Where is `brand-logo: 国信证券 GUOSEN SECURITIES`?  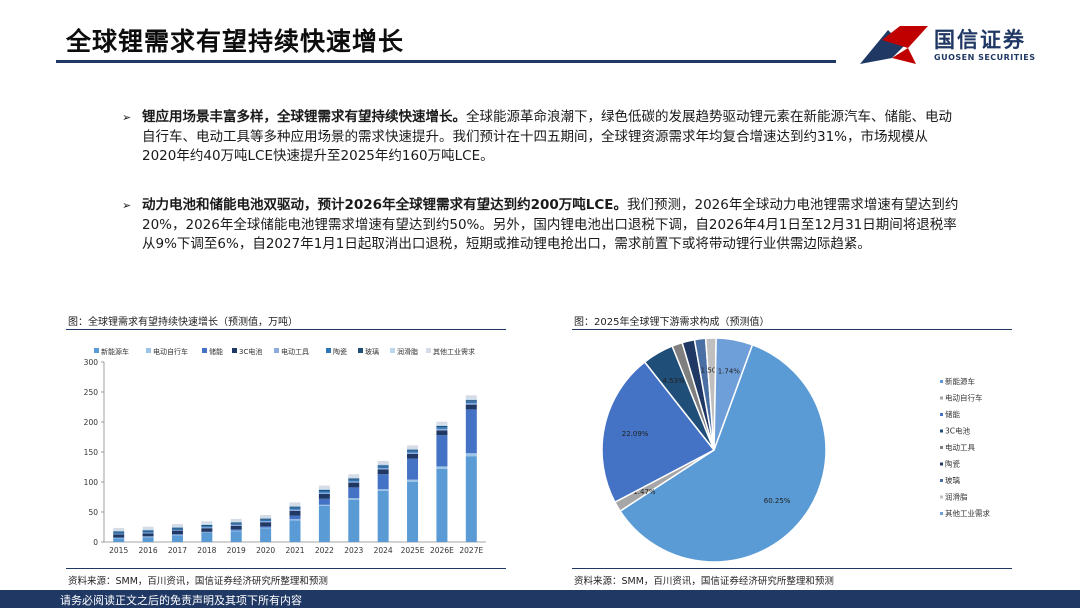
brand-logo: 国信证券 GUOSEN SECURITIES is located at coordinates (958, 46).